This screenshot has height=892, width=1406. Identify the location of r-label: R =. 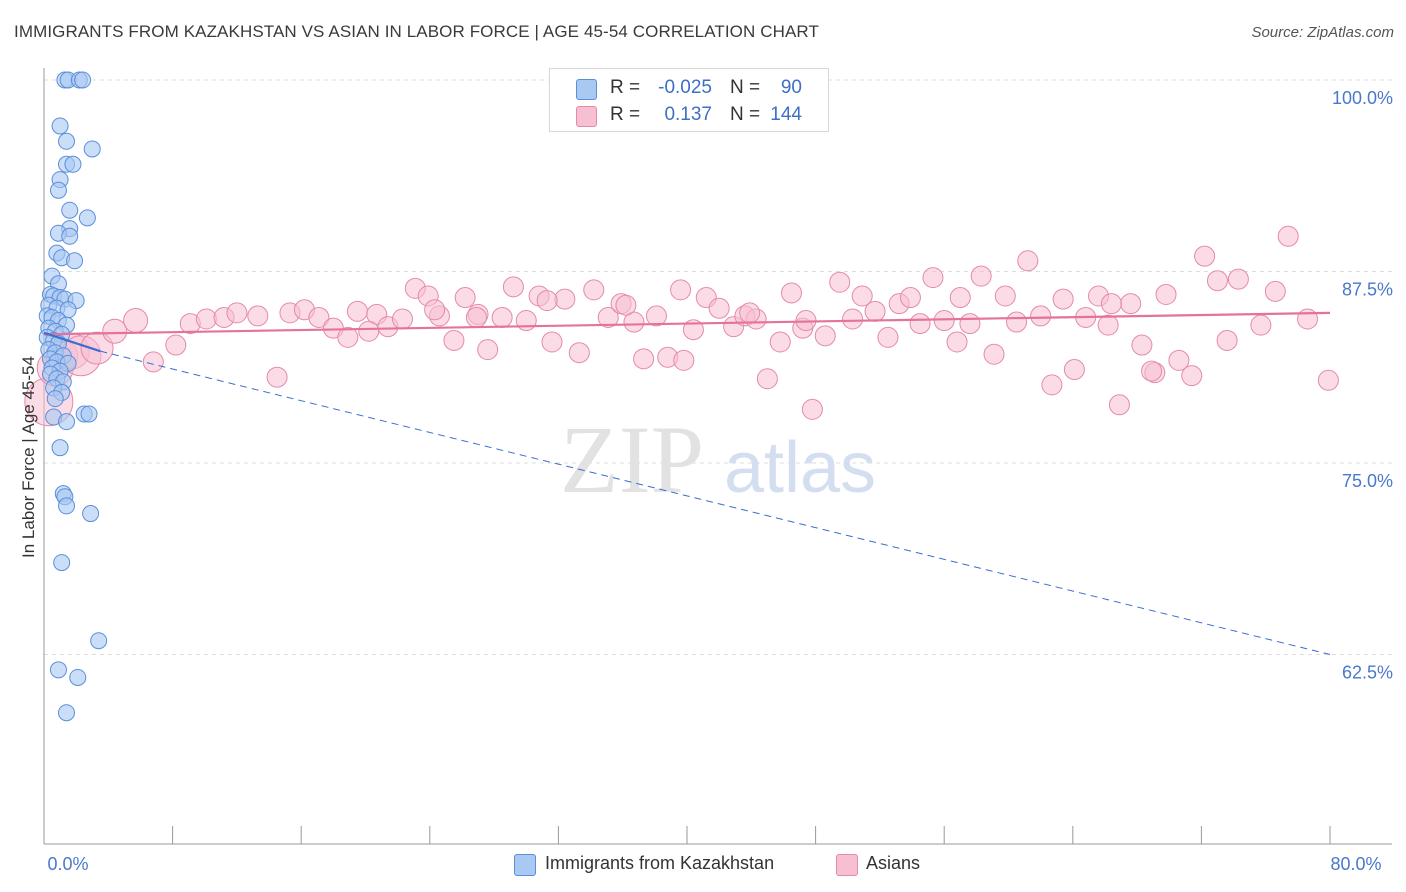
(625, 114).